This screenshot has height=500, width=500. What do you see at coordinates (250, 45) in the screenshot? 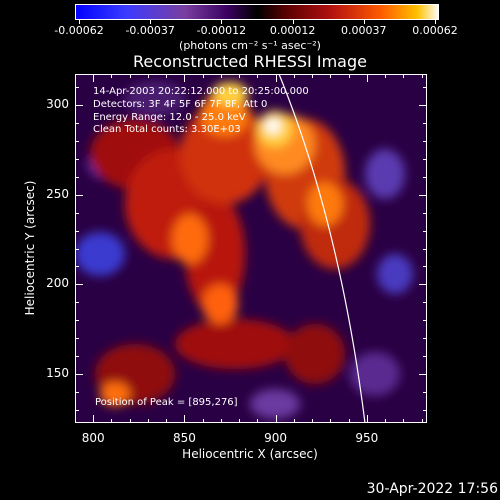
I see `colorbar-units: (photons cm⁻² s⁻¹ asec⁻²)` at bounding box center [250, 45].